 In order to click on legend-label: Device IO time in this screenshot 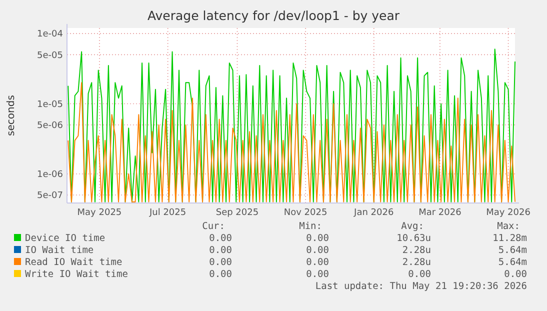, I will do `click(65, 238)`.